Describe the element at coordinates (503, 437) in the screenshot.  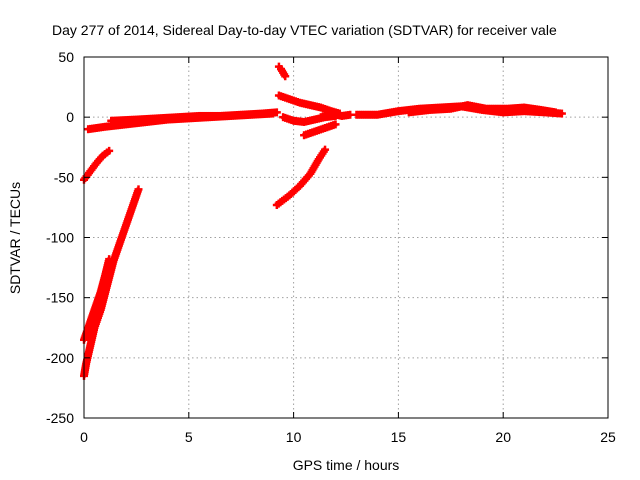
I see `x-tick-label: 20` at that location.